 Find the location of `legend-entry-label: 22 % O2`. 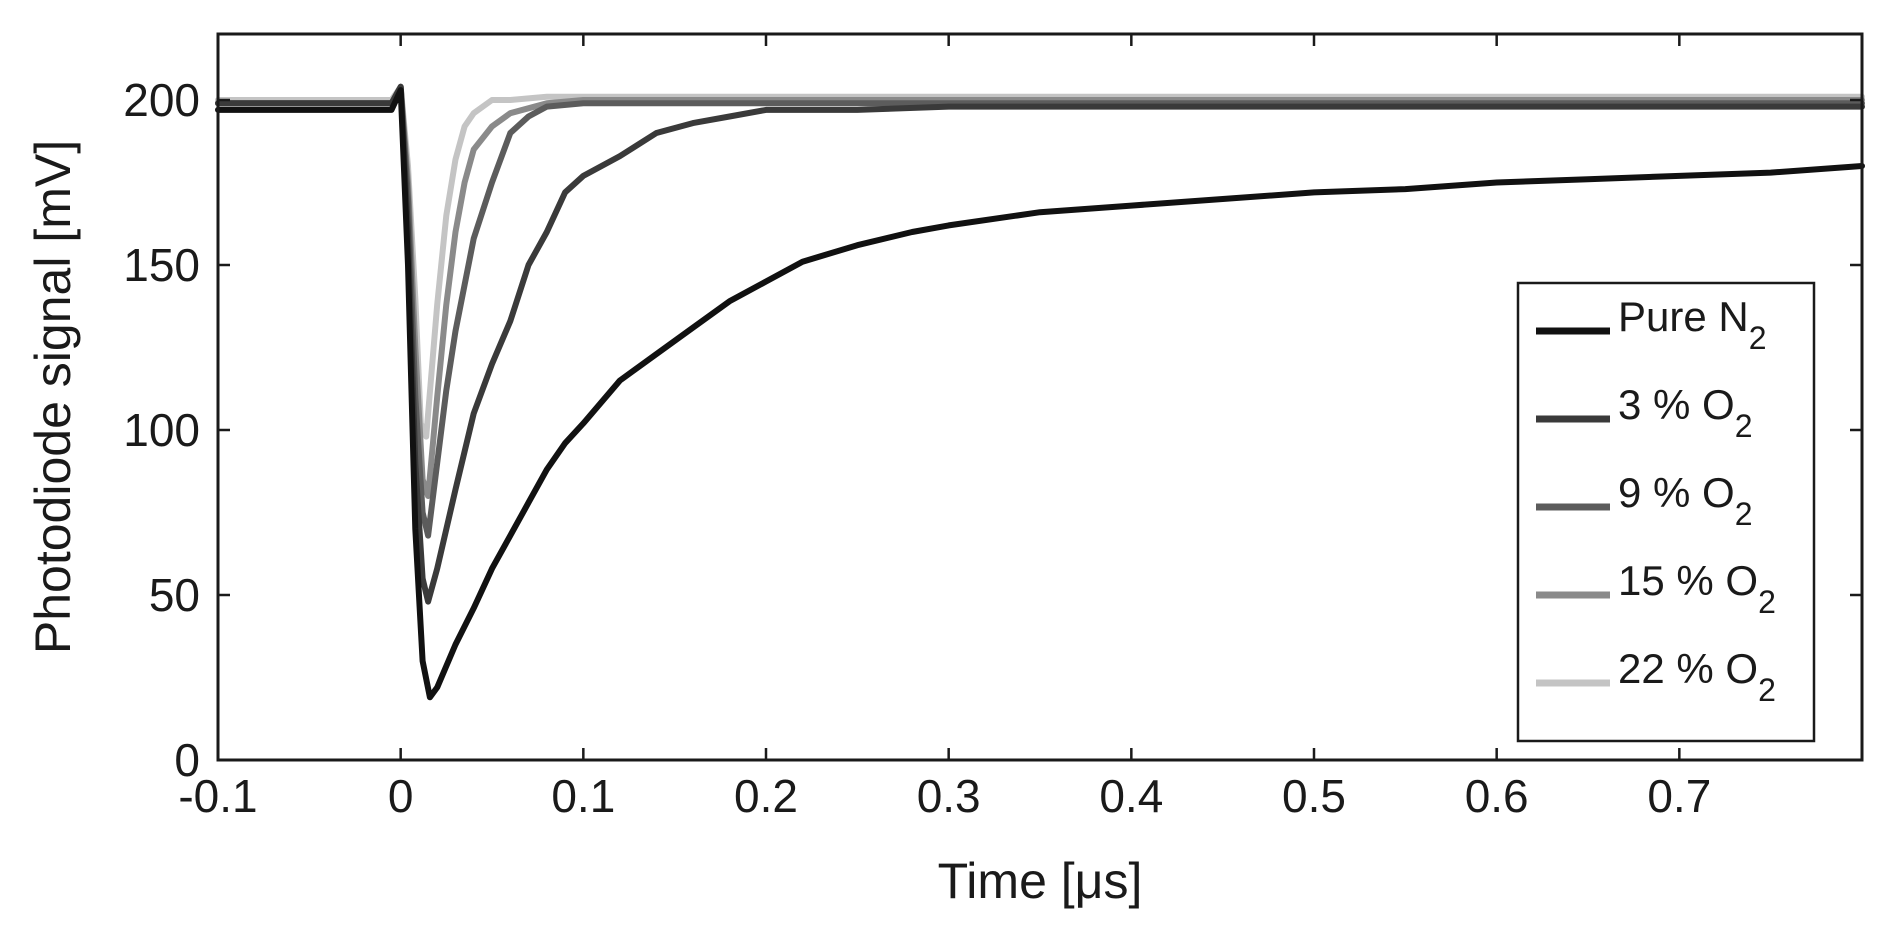

legend-entry-label: 22 % O2 is located at coordinates (1697, 676).